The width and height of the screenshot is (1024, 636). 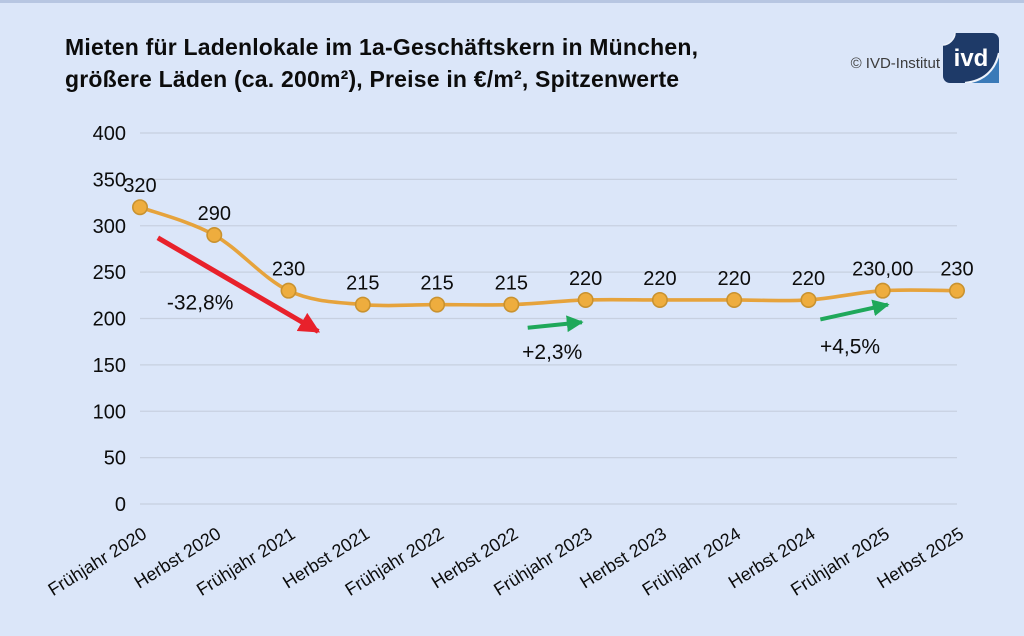 What do you see at coordinates (109, 273) in the screenshot?
I see `y-axis-tick-label: 250` at bounding box center [109, 273].